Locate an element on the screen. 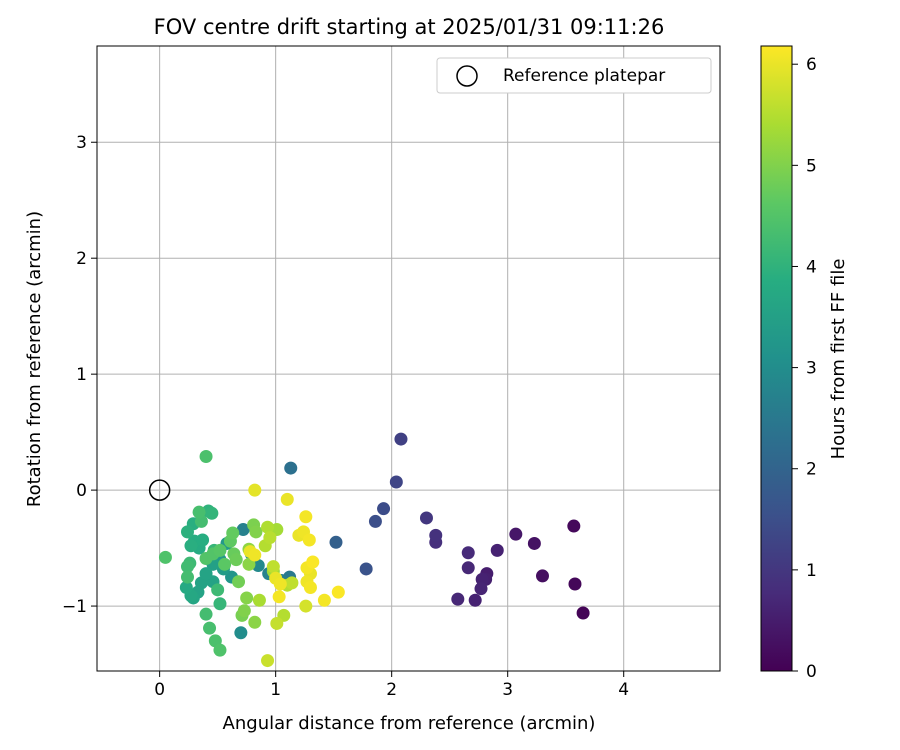  legend-box is located at coordinates (574, 75).